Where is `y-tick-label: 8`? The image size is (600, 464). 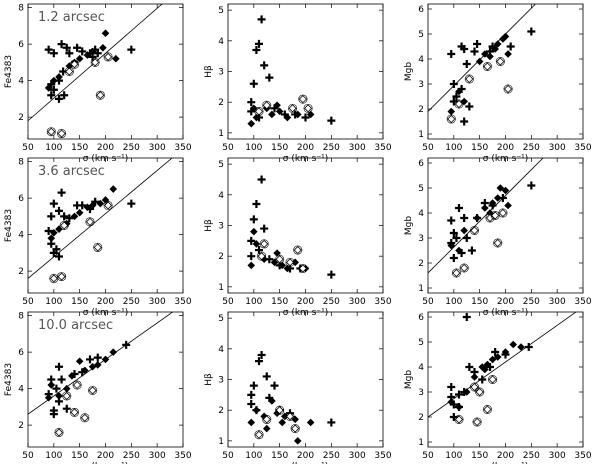
y-tick-label: 8 is located at coordinates (21, 9).